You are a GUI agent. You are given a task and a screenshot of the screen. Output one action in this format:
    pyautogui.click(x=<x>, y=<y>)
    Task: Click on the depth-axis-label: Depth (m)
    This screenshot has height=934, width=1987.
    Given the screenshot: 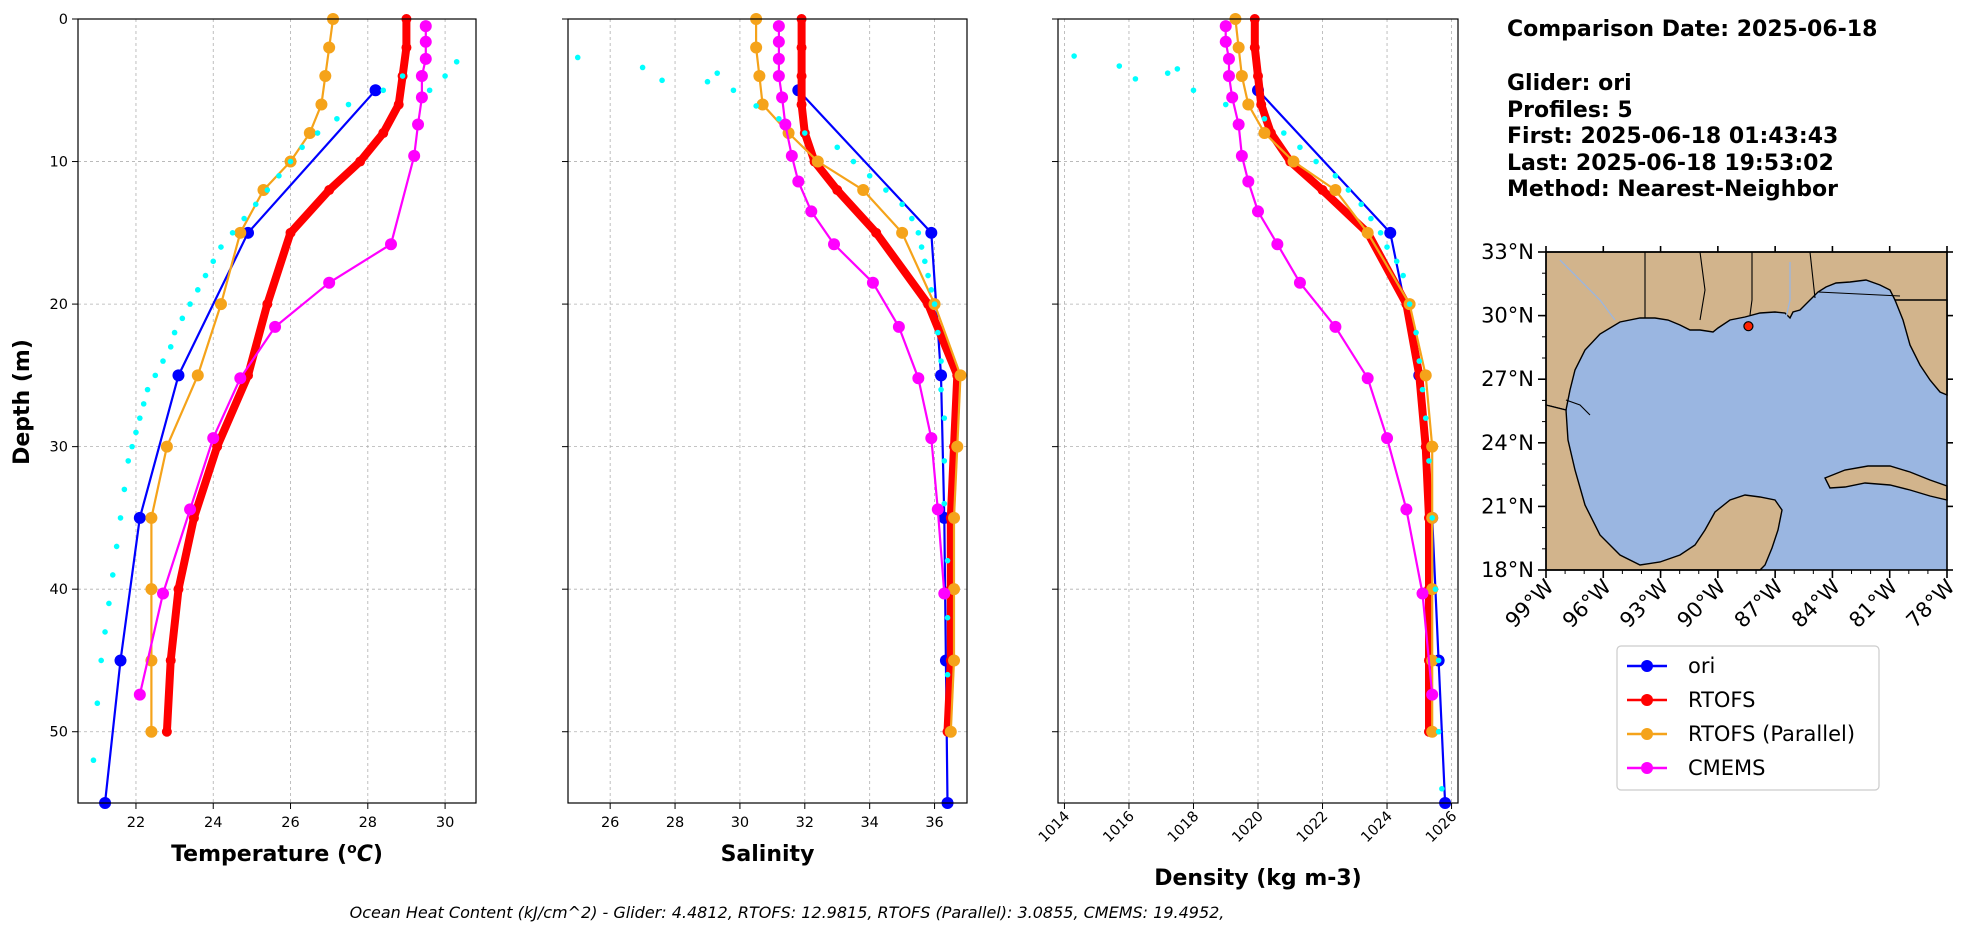 What is the action you would take?
    pyautogui.click(x=22, y=402)
    